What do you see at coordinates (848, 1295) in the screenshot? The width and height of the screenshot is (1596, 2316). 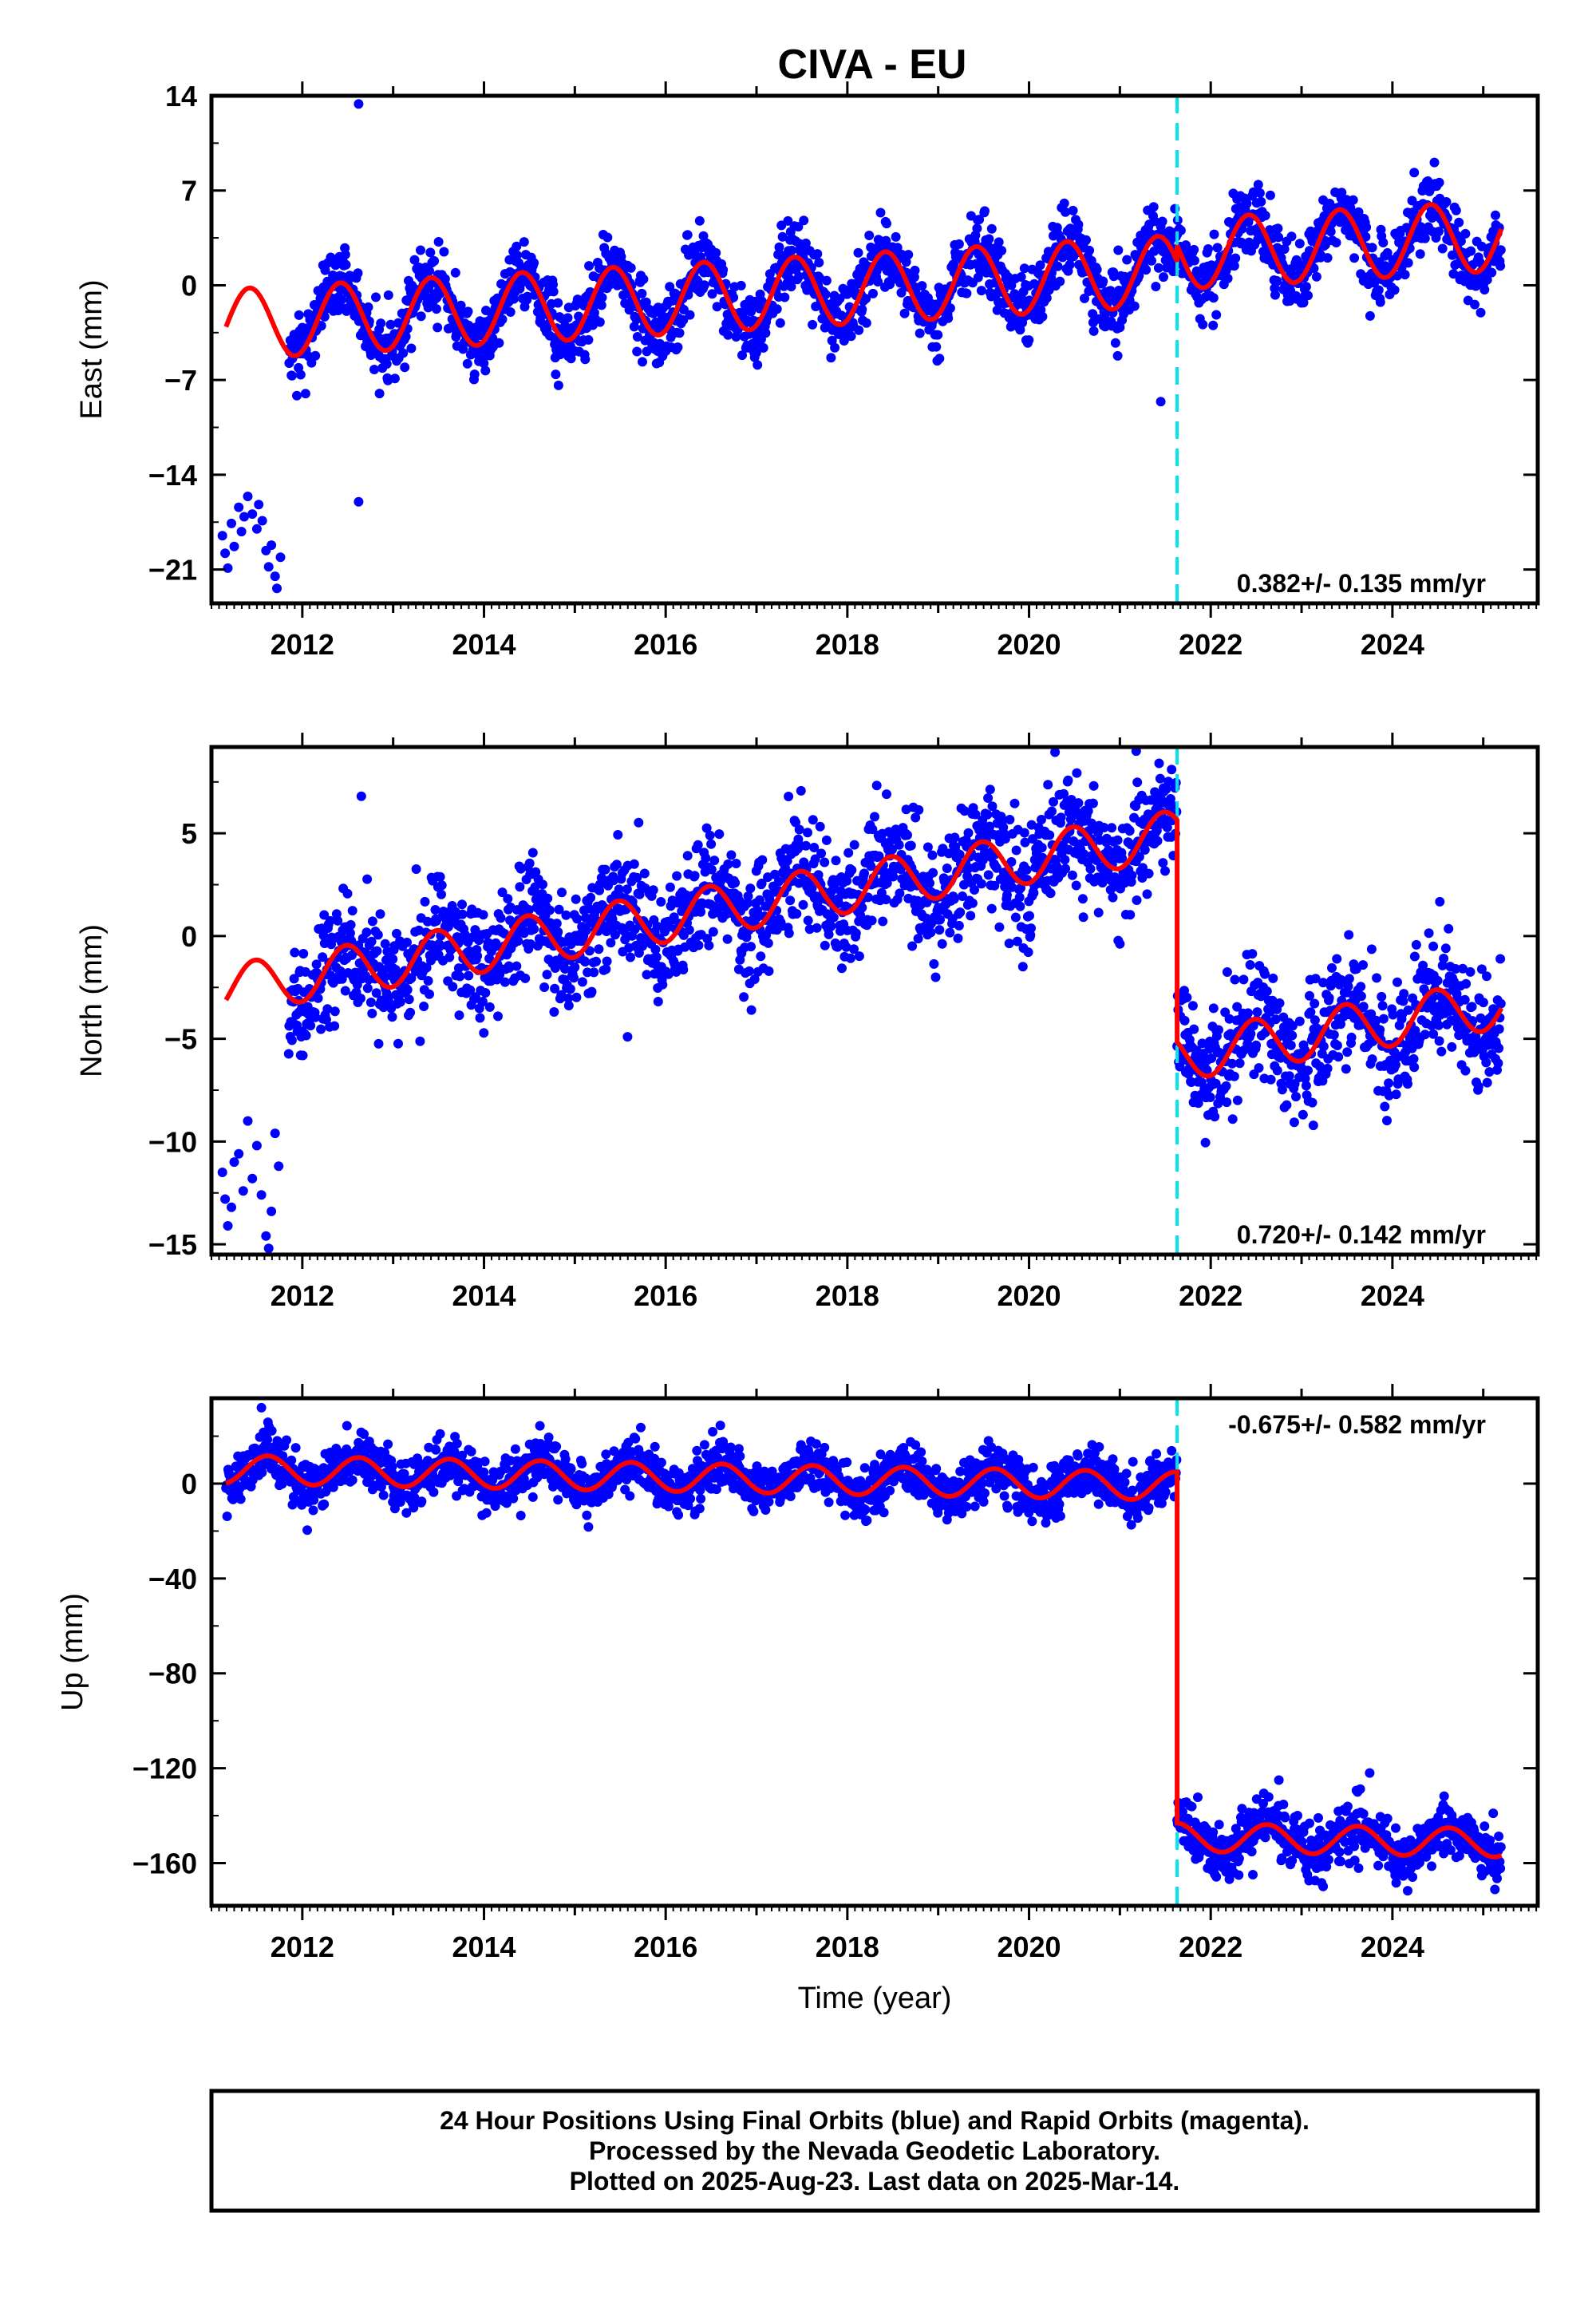 I see `north-x-tick-label: 2018` at bounding box center [848, 1295].